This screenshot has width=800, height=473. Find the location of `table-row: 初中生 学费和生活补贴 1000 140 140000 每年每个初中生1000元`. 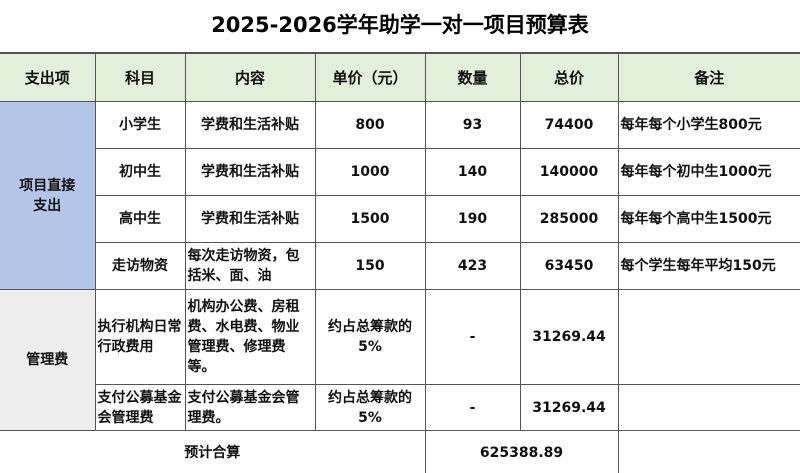

table-row: 初中生 学费和生活补贴 1000 140 140000 每年每个初中生1000元 is located at coordinates (400, 172).